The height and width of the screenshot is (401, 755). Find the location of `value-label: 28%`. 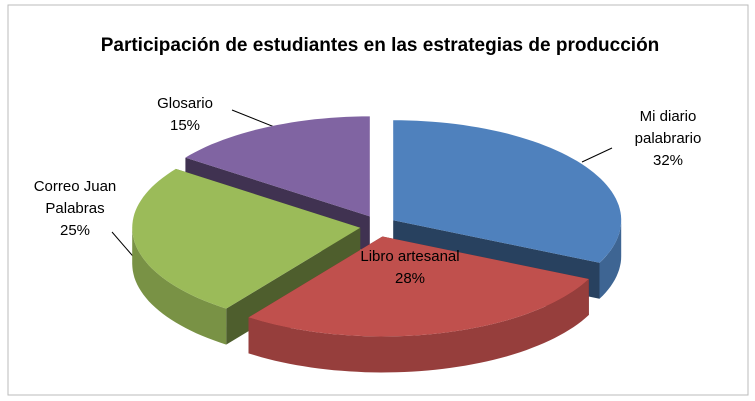

value-label: 28% is located at coordinates (410, 278).